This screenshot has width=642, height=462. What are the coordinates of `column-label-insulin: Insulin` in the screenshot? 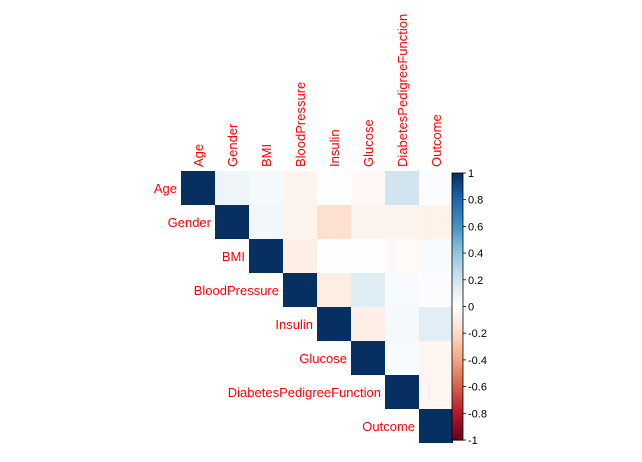 It's located at (334, 148).